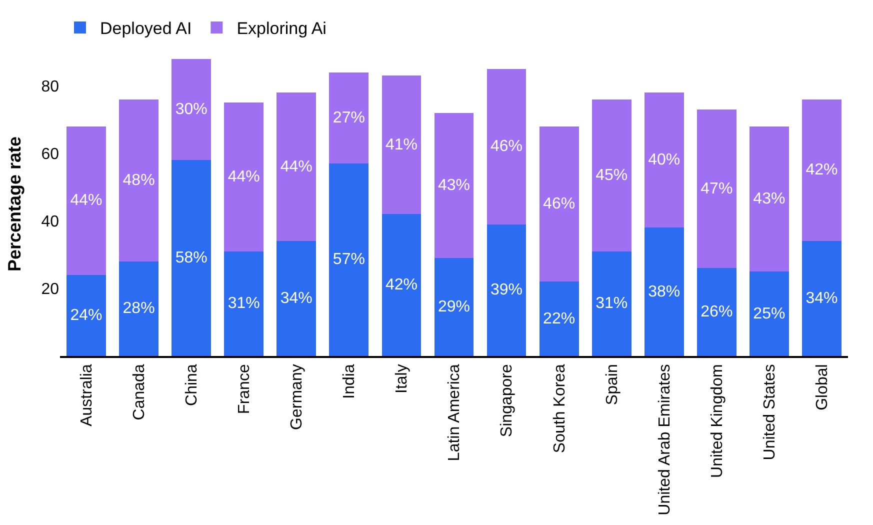 Image resolution: width=873 pixels, height=525 pixels. What do you see at coordinates (281, 28) in the screenshot?
I see `legend-label: Exploring Ai` at bounding box center [281, 28].